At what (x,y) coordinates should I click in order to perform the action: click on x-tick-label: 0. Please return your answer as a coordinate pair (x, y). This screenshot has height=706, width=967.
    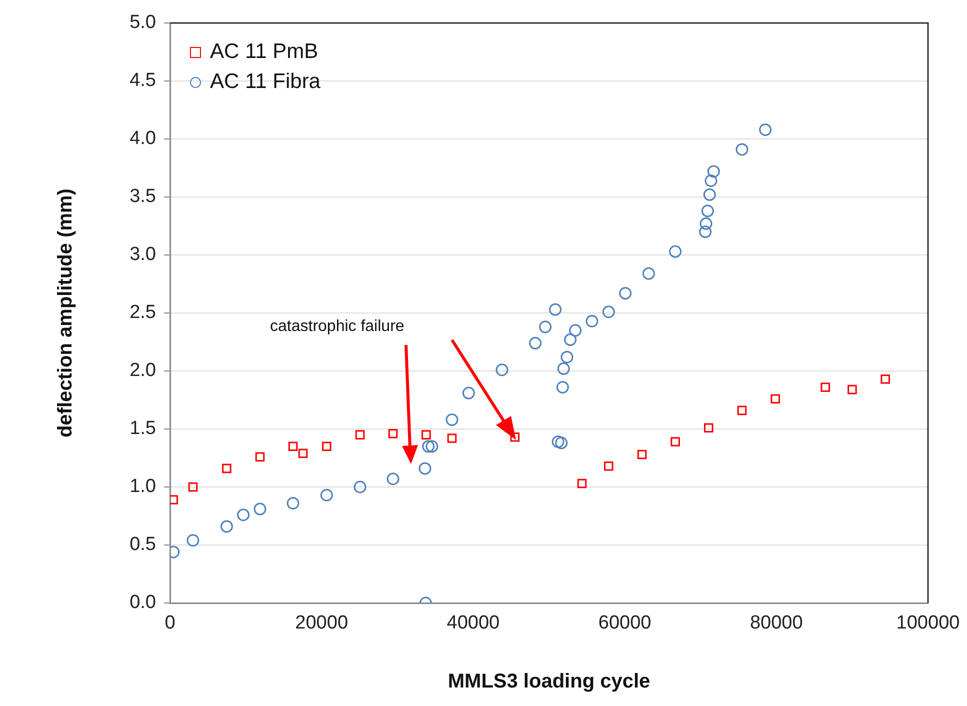
    Looking at the image, I should click on (170, 623).